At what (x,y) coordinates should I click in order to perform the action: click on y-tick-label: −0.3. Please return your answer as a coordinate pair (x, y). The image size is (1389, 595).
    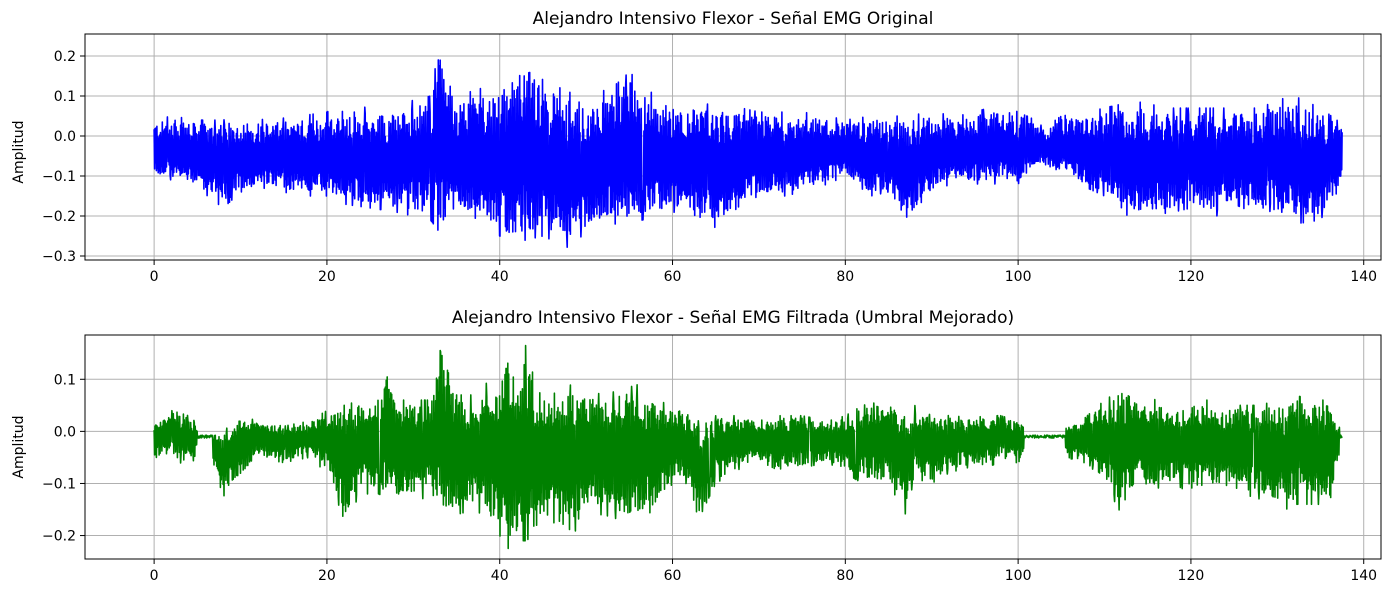
    Looking at the image, I should click on (59, 257).